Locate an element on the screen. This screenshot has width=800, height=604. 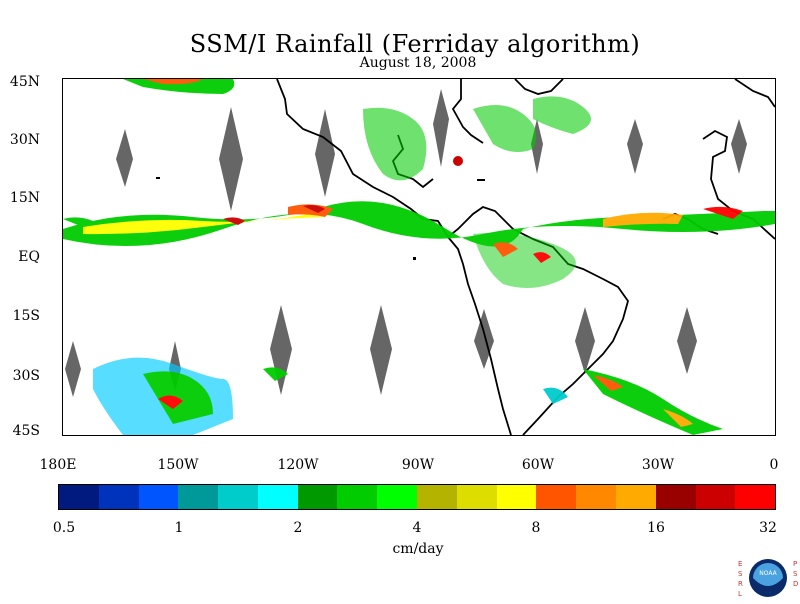
chart-date: August 18, 2008 is located at coordinates (418, 63).